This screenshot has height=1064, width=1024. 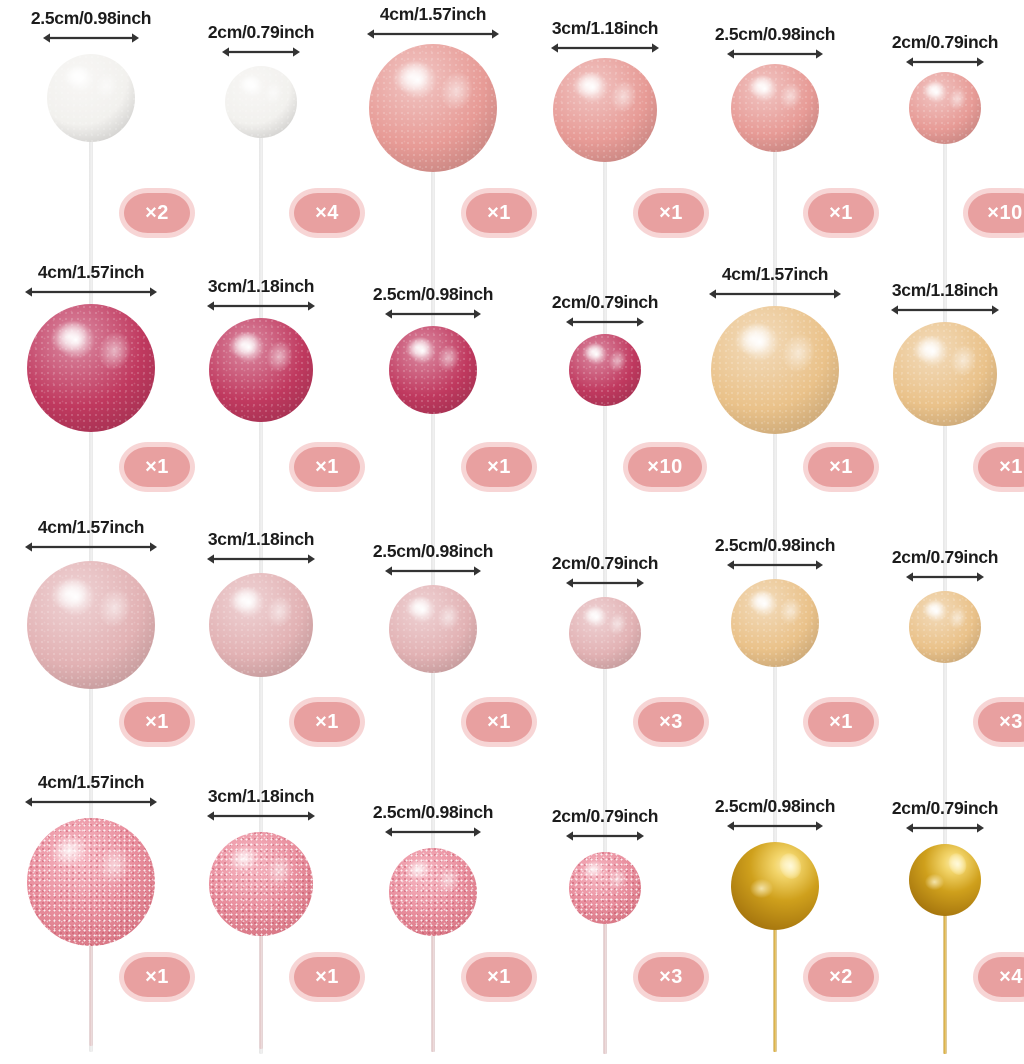 What do you see at coordinates (327, 213) in the screenshot?
I see `quantity-badge: ×4` at bounding box center [327, 213].